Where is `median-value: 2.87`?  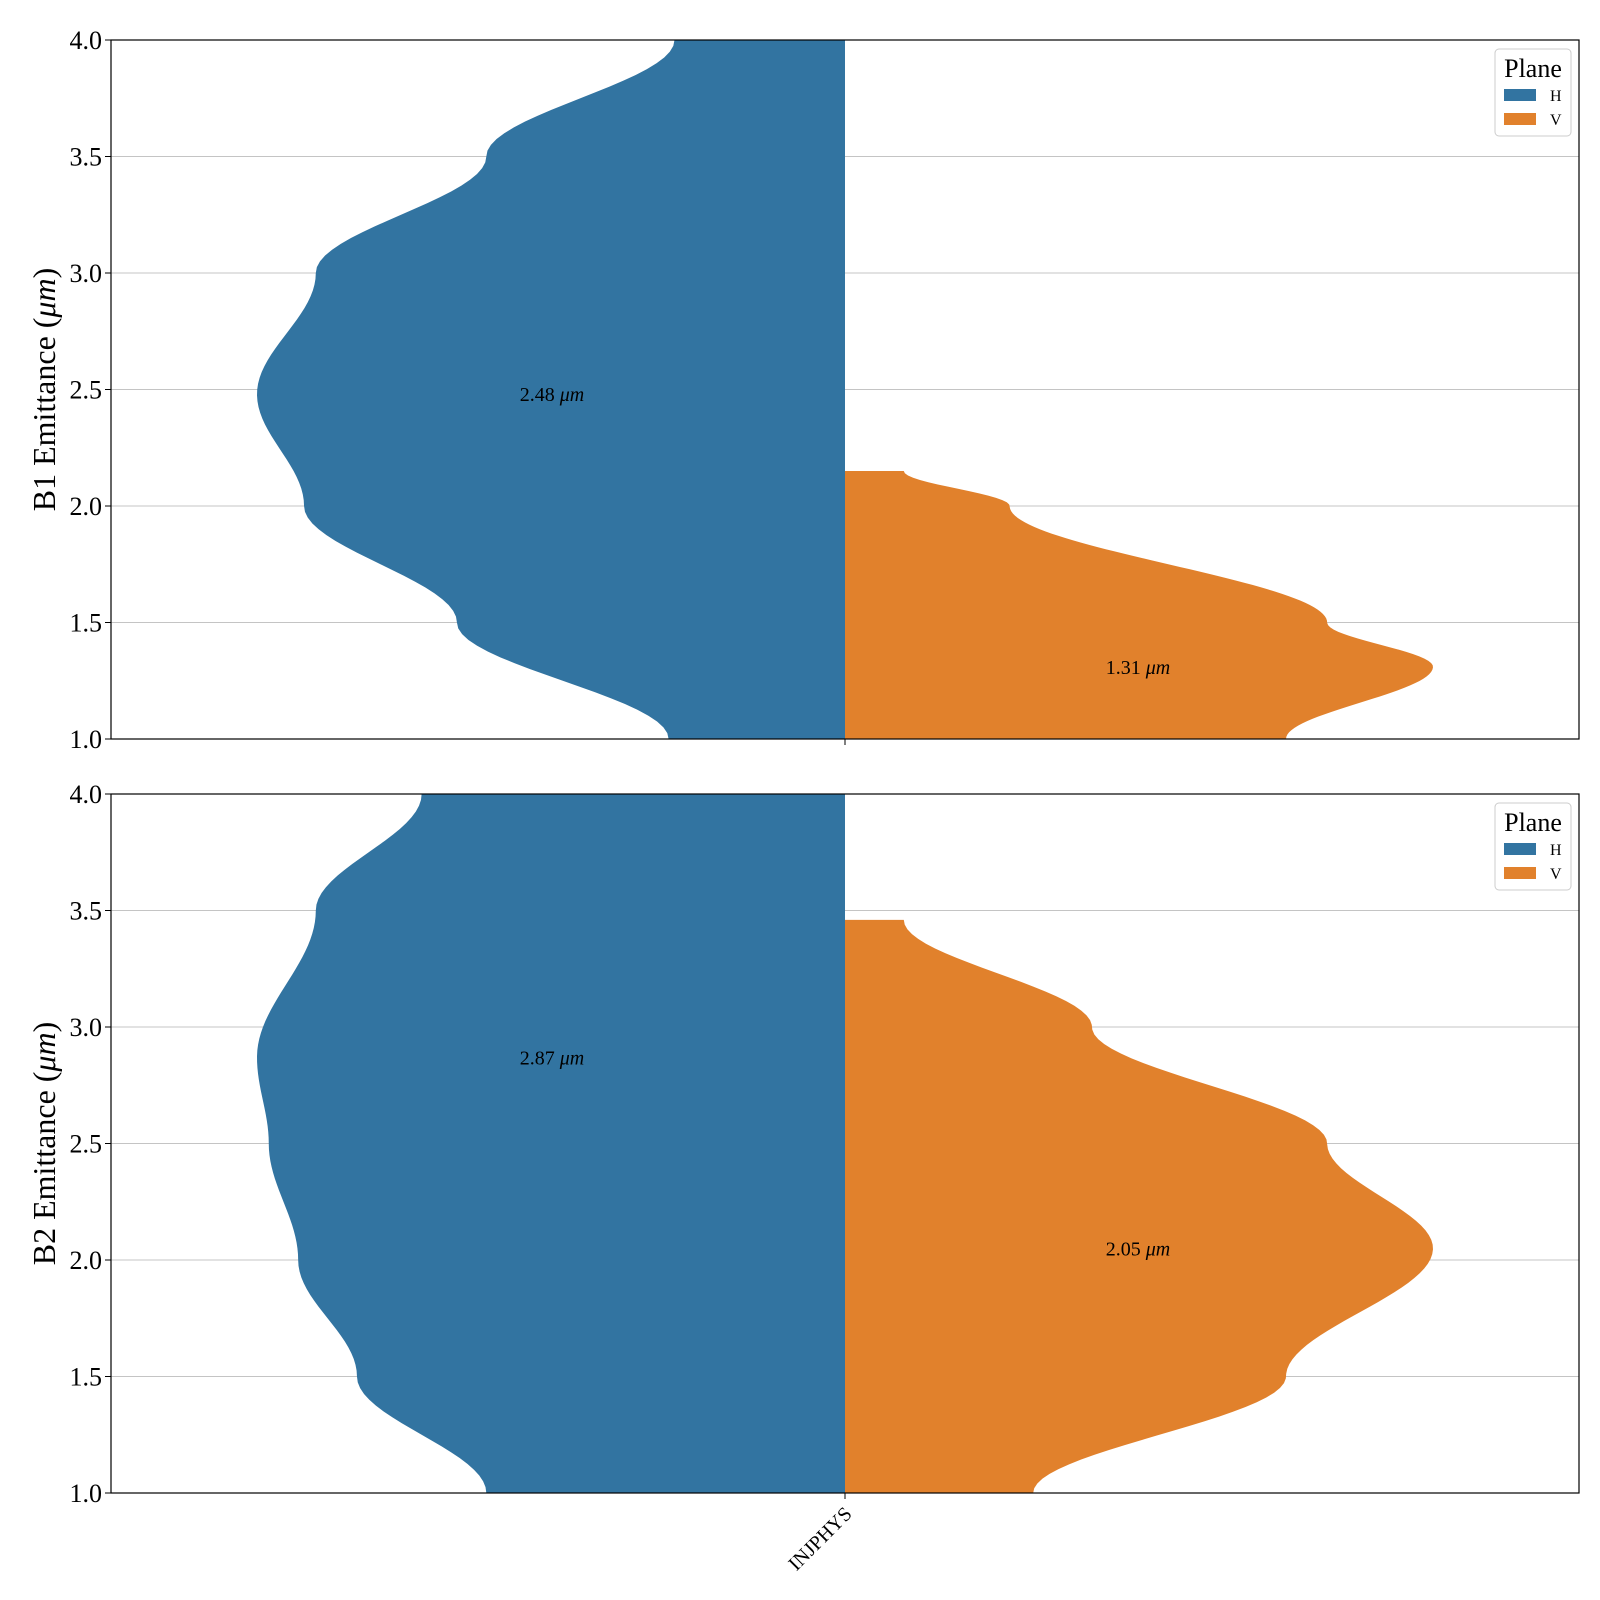 median-value: 2.87 is located at coordinates (537, 1058).